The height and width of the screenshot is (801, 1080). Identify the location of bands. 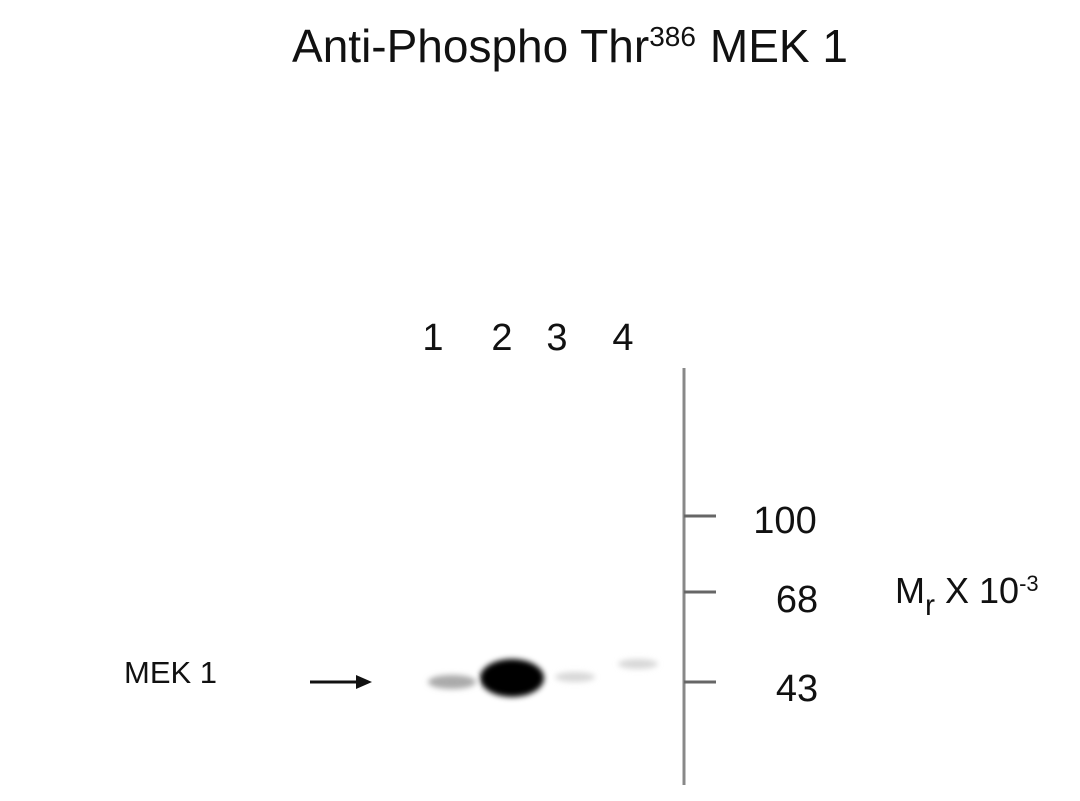
(543, 678).